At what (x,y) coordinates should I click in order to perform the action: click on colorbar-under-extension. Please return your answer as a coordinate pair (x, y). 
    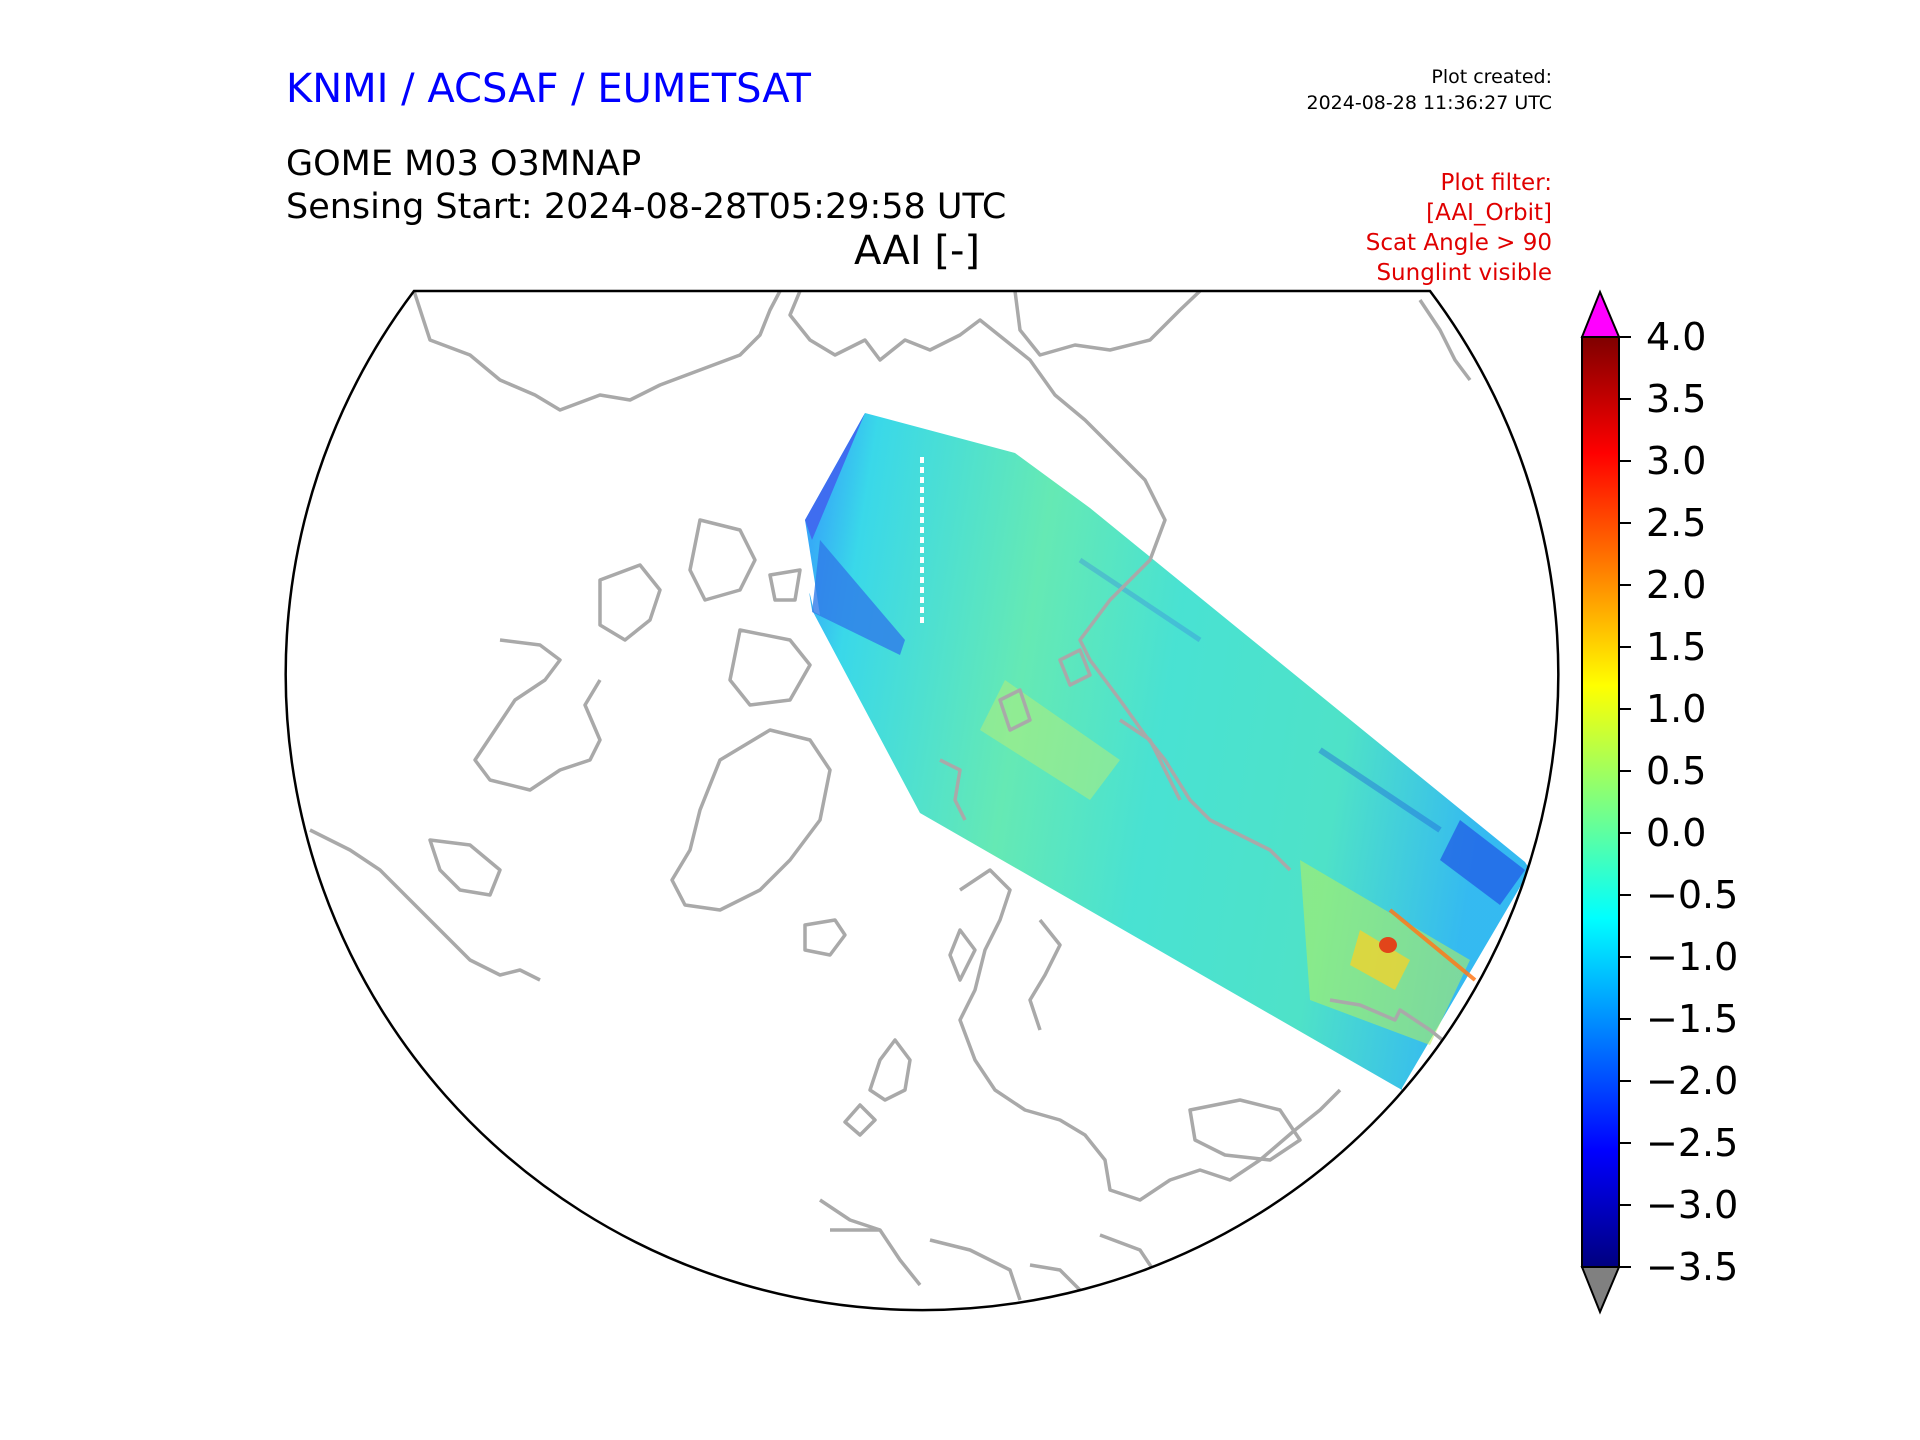
    Looking at the image, I should click on (1600, 1290).